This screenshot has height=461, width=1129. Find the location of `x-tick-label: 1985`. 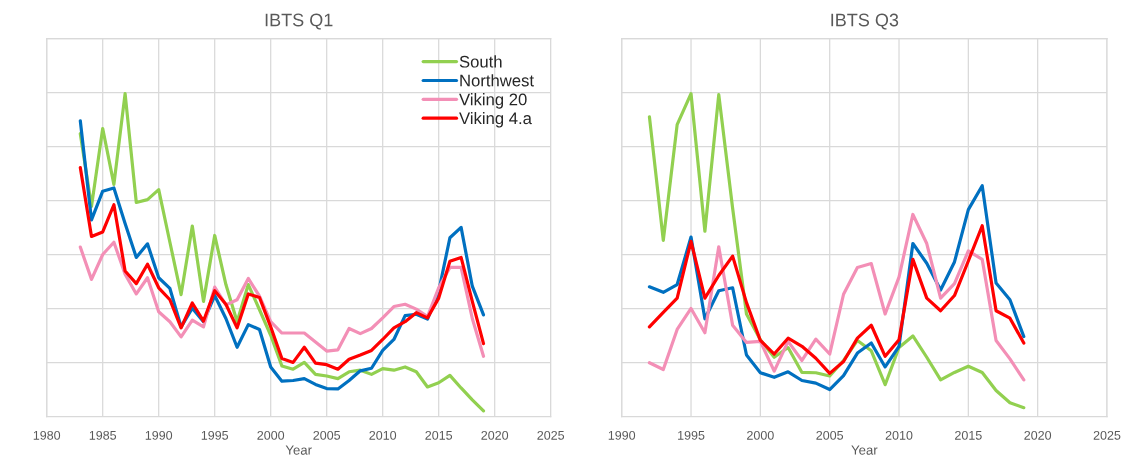

x-tick-label: 1985 is located at coordinates (103, 435).